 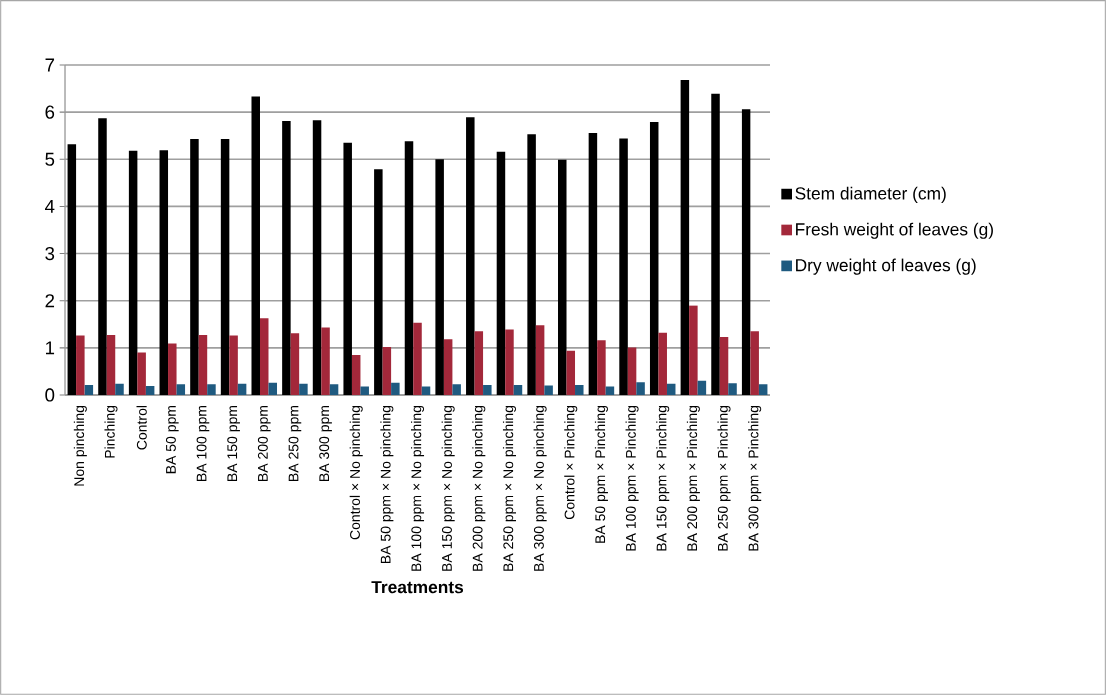 I want to click on x-tick-label: BA 50 ppm, so click(x=172, y=439).